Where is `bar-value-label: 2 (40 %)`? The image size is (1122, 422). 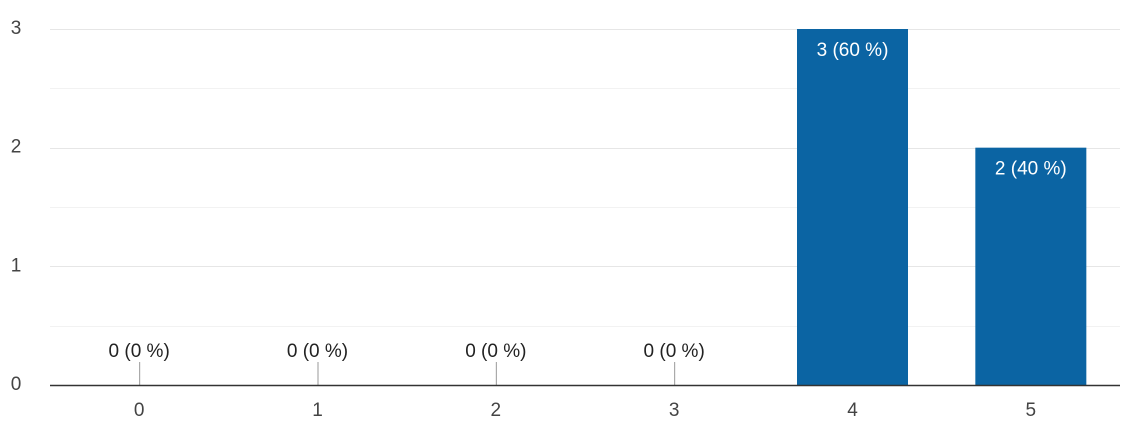
bar-value-label: 2 (40 %) is located at coordinates (1031, 169).